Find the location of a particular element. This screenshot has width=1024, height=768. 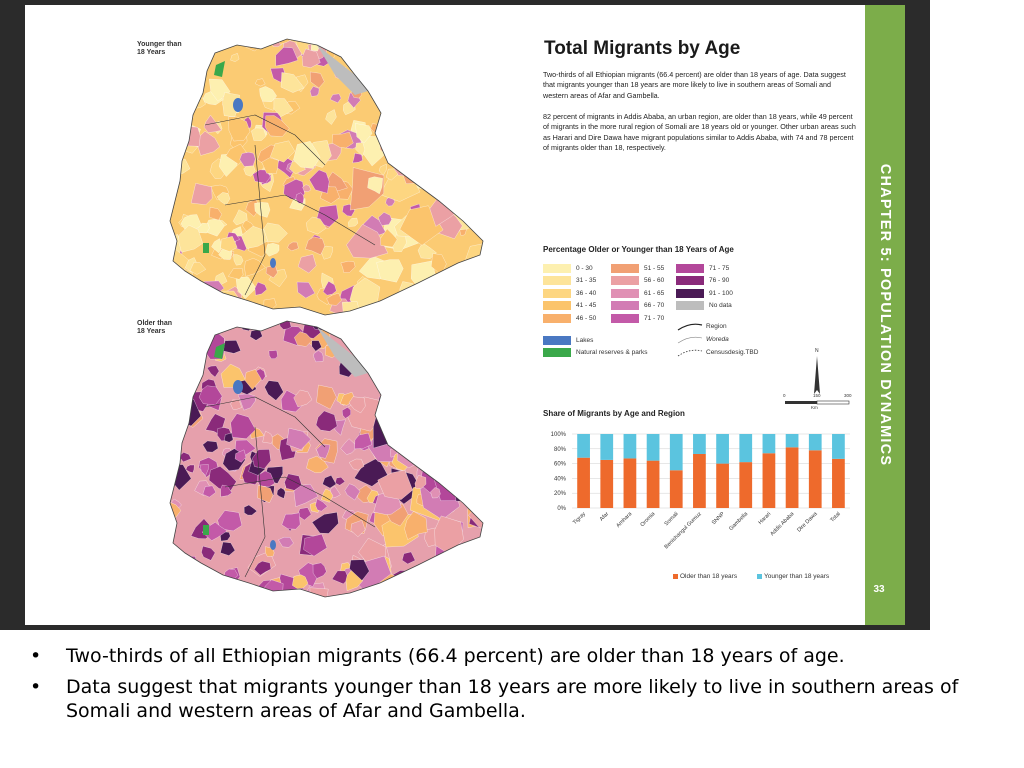

chart-legend-younger-label: Younger than 18 years is located at coordinates (797, 576).